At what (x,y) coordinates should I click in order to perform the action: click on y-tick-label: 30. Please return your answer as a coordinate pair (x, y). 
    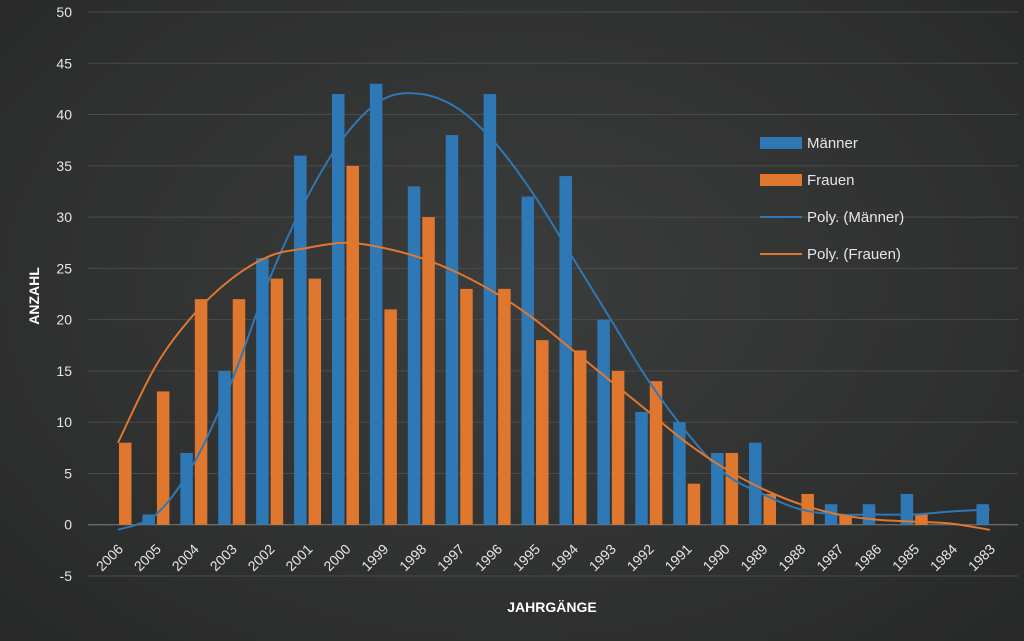
    Looking at the image, I should click on (64, 217).